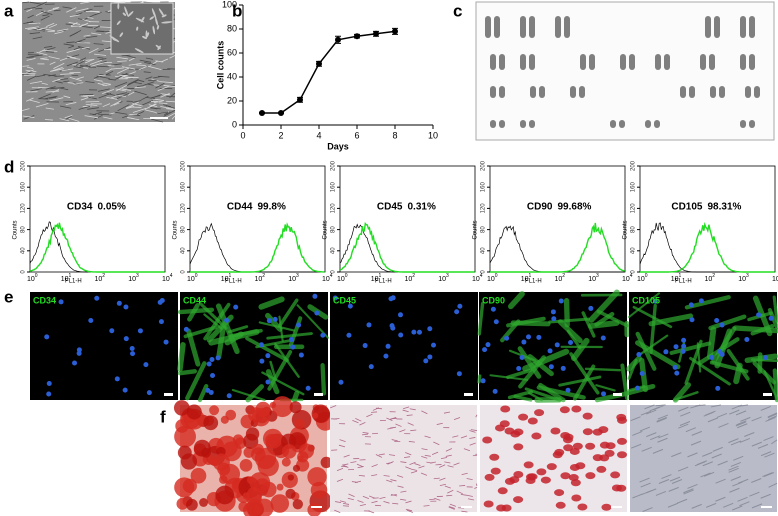 Image resolution: width=778 pixels, height=516 pixels. What do you see at coordinates (297, 276) in the screenshot?
I see `tick-exponent: 3` at bounding box center [297, 276].